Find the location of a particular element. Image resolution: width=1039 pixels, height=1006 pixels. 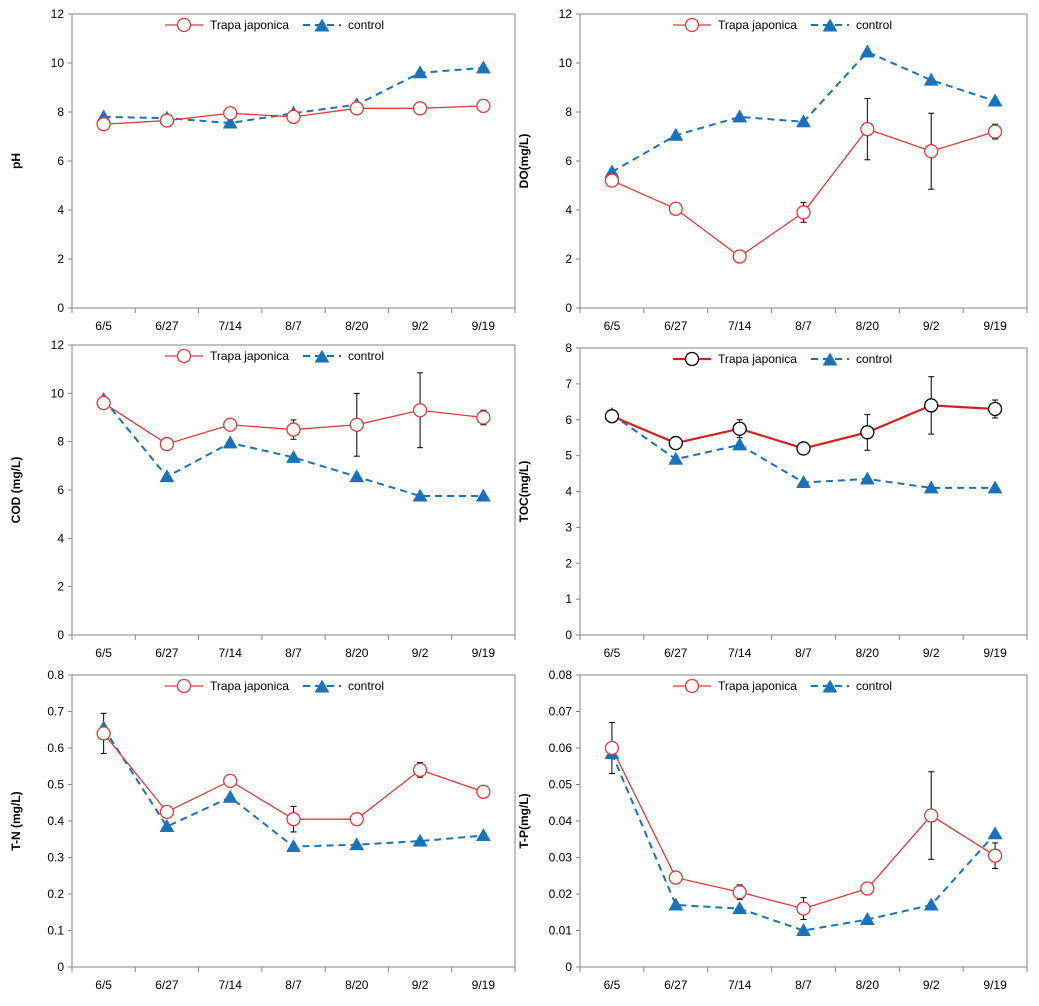

y-tick-label: 0.04 is located at coordinates (561, 821).